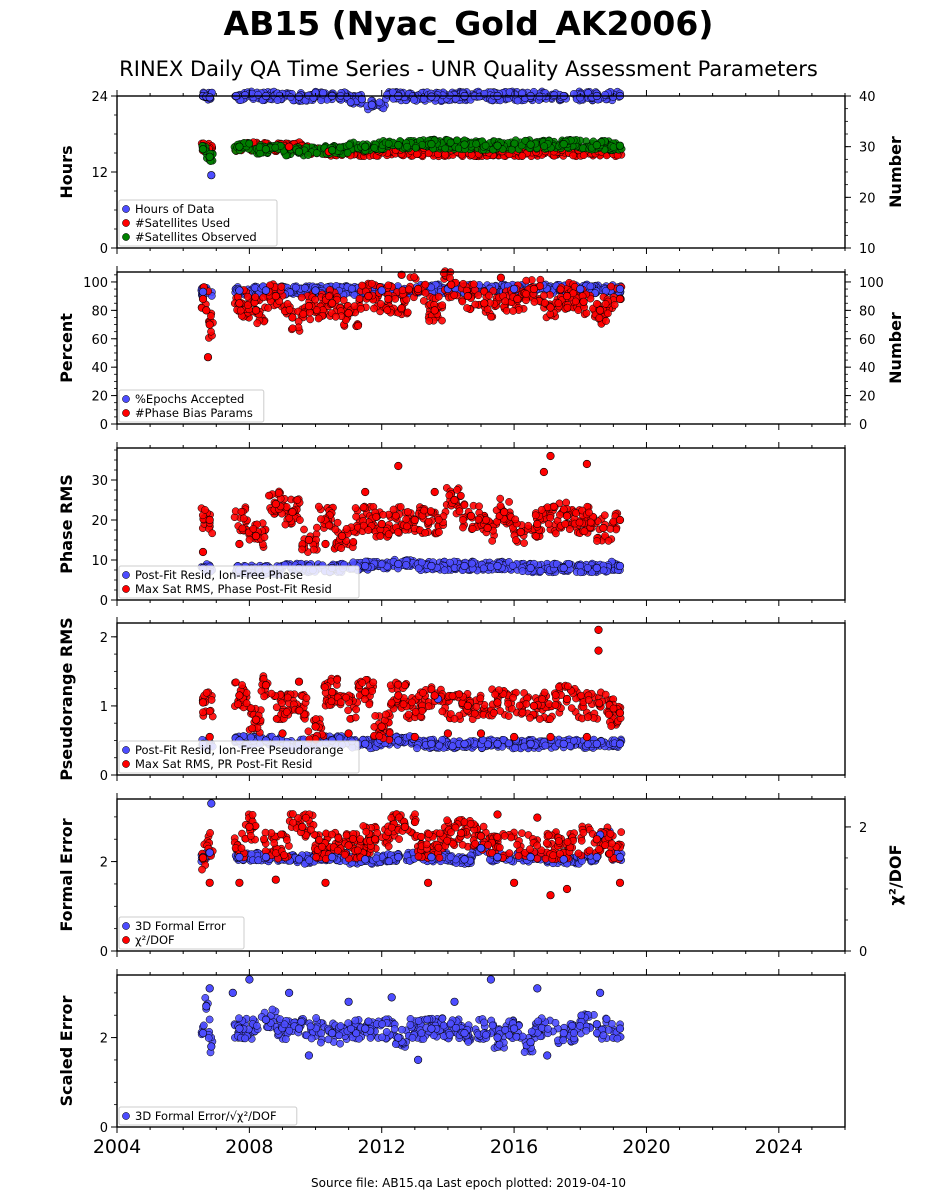 Image resolution: width=937 pixels, height=1200 pixels. Describe the element at coordinates (867, 311) in the screenshot. I see `y-right-tick-label: 80` at that location.